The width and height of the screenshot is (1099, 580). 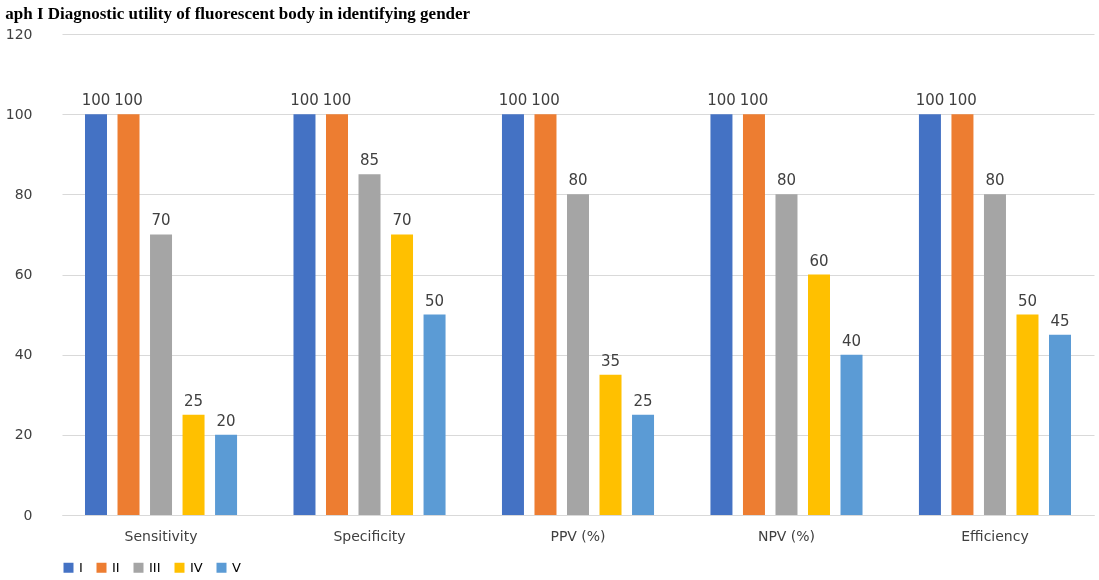 I want to click on y-tick-label: 40, so click(x=23, y=354).